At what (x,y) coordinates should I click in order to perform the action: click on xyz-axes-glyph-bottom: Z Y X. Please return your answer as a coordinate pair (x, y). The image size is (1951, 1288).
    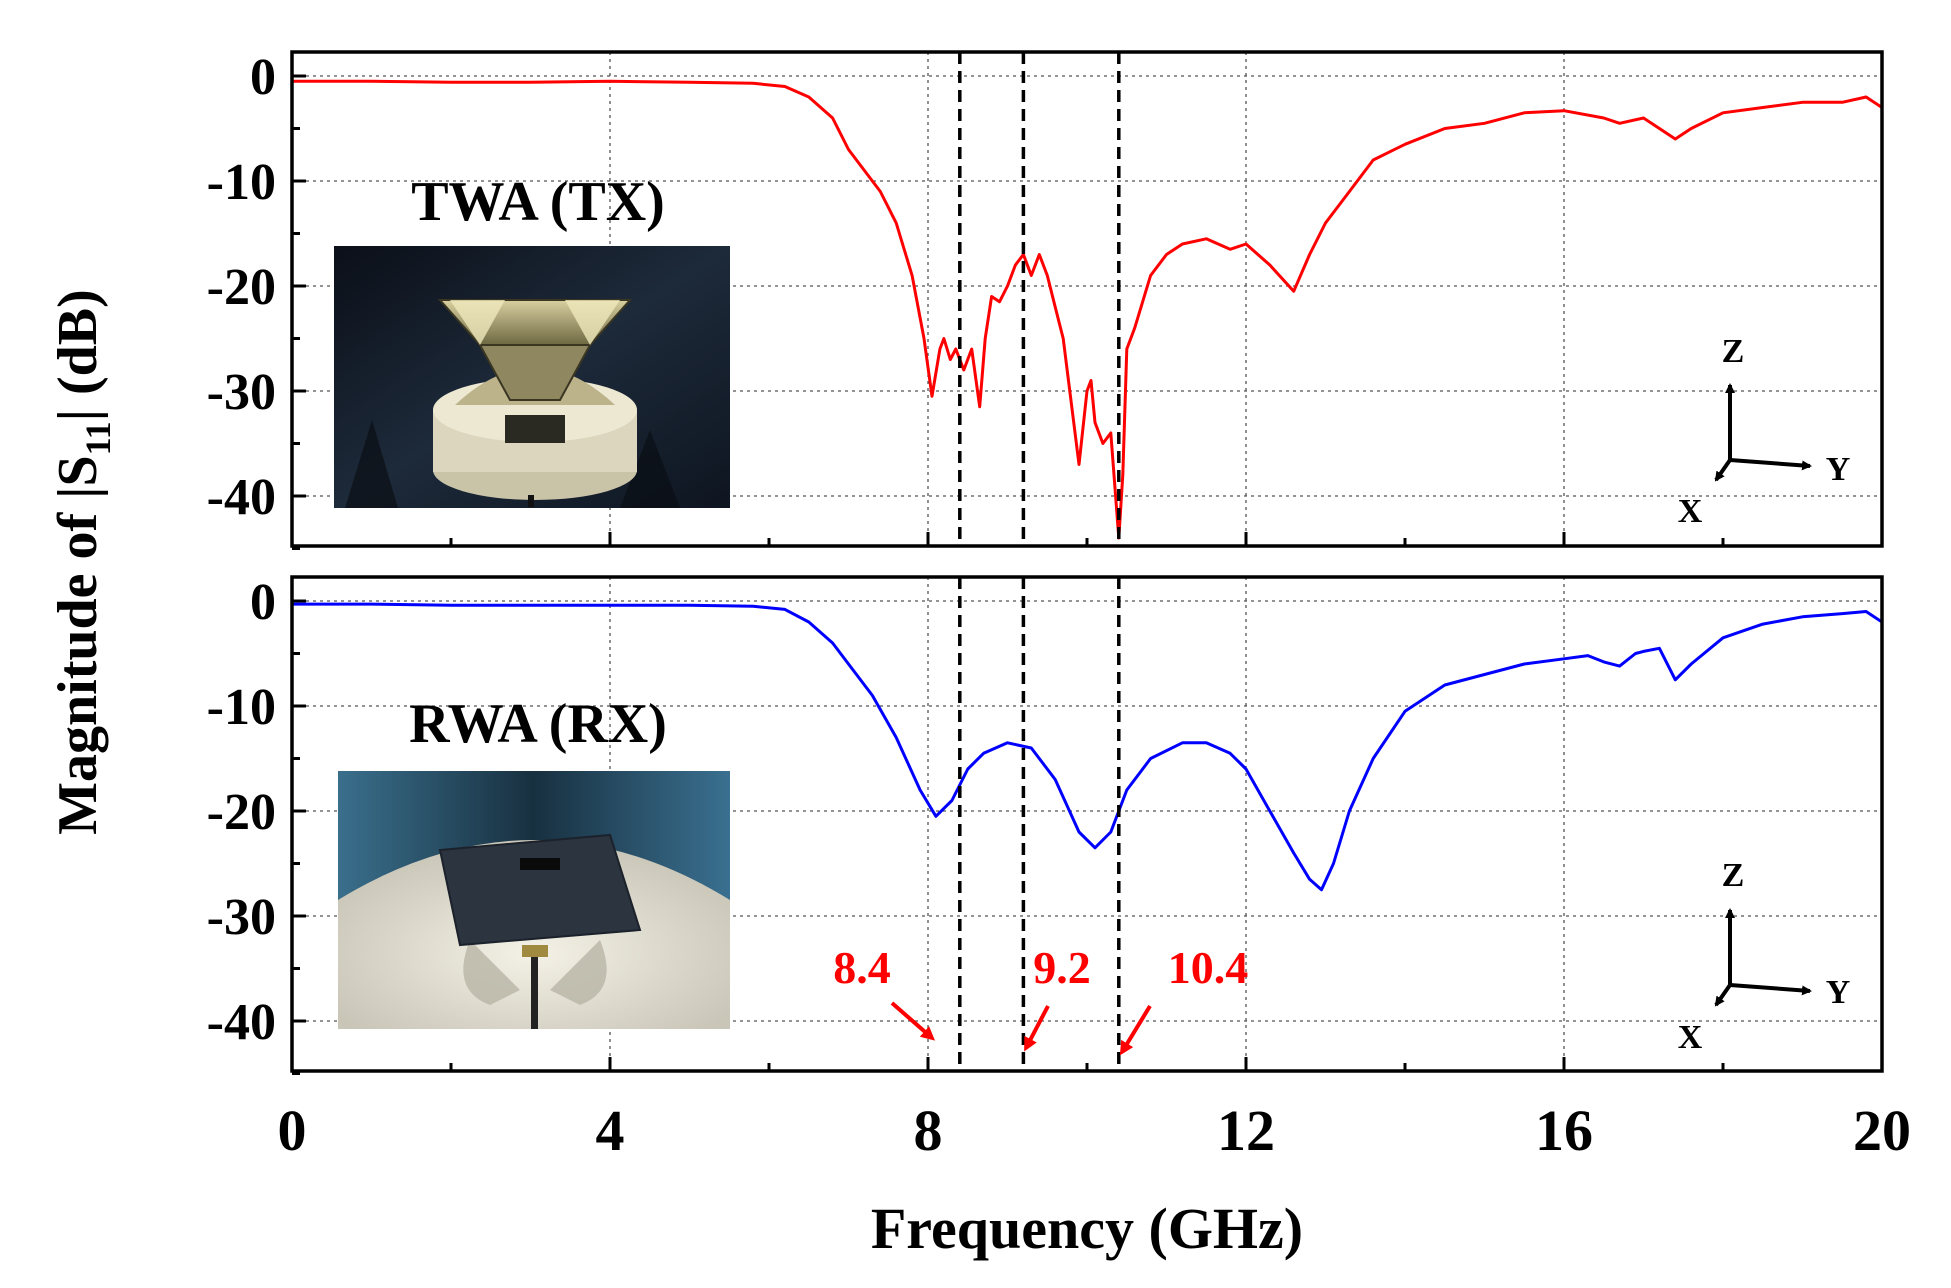
    Looking at the image, I should click on (1764, 956).